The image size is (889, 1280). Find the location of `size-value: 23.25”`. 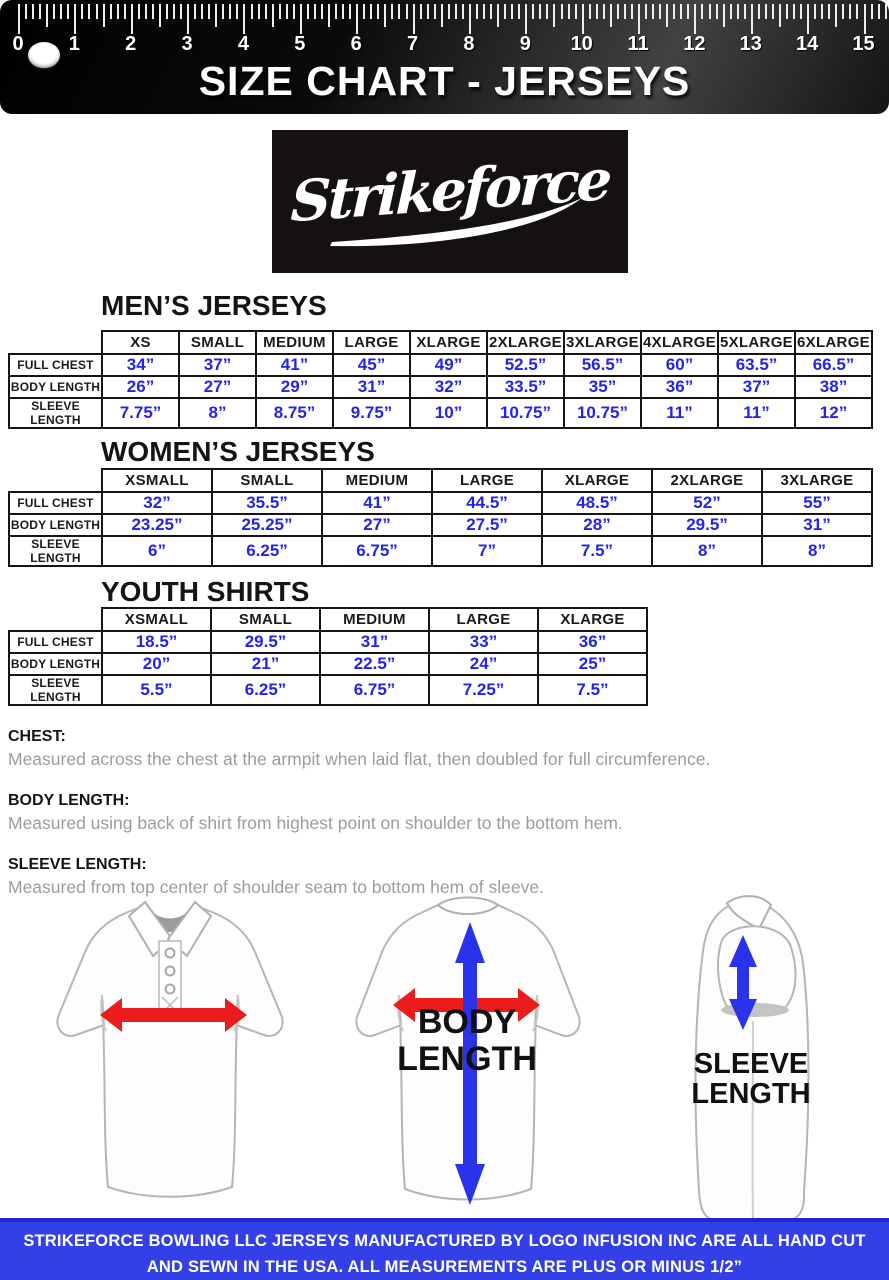

size-value: 23.25” is located at coordinates (157, 525).